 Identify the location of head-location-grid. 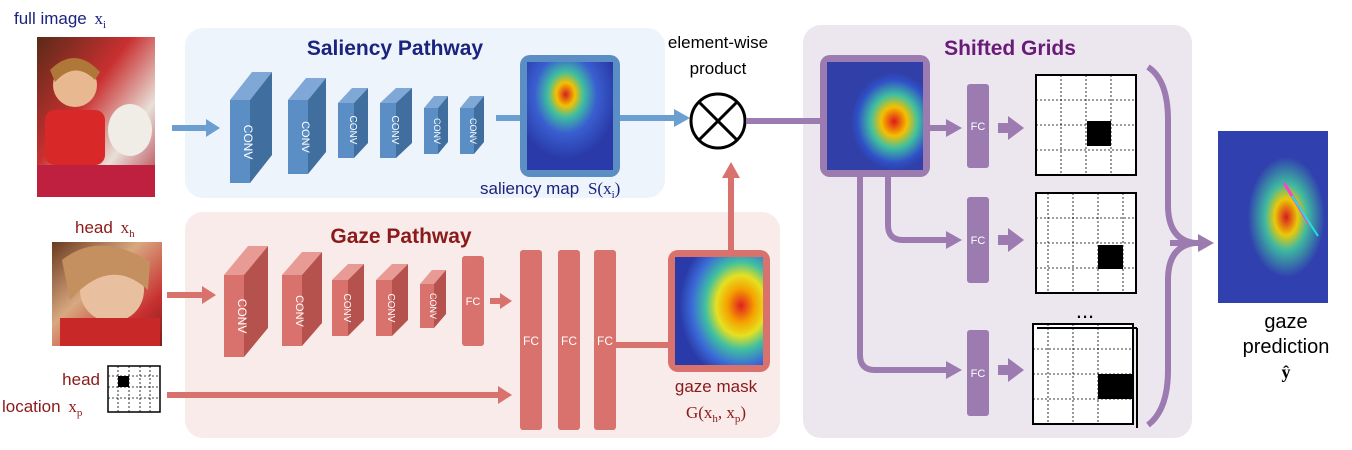
(134, 389).